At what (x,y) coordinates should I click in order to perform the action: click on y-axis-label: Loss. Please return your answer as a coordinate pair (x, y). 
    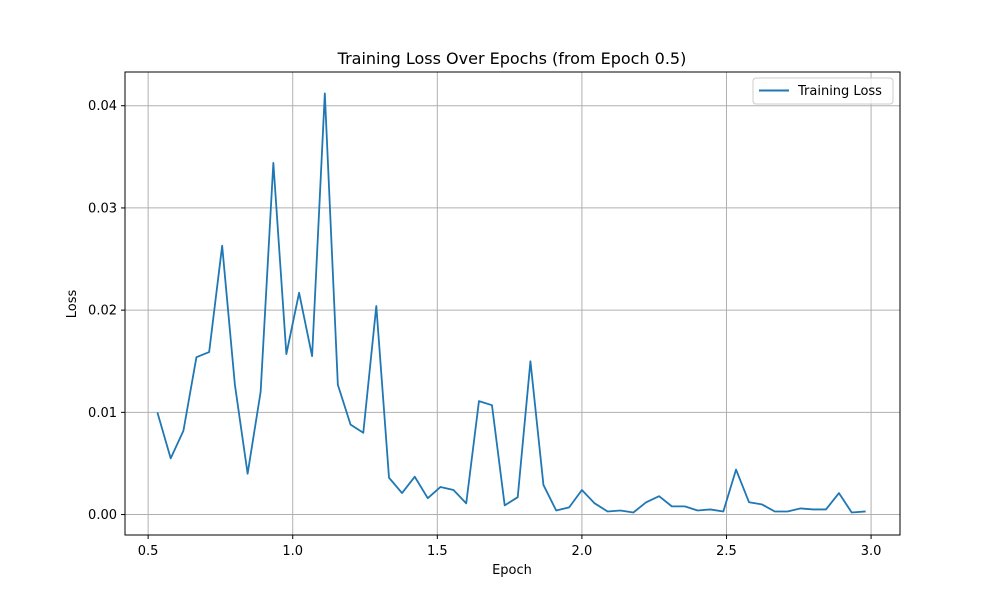
    Looking at the image, I should click on (72, 304).